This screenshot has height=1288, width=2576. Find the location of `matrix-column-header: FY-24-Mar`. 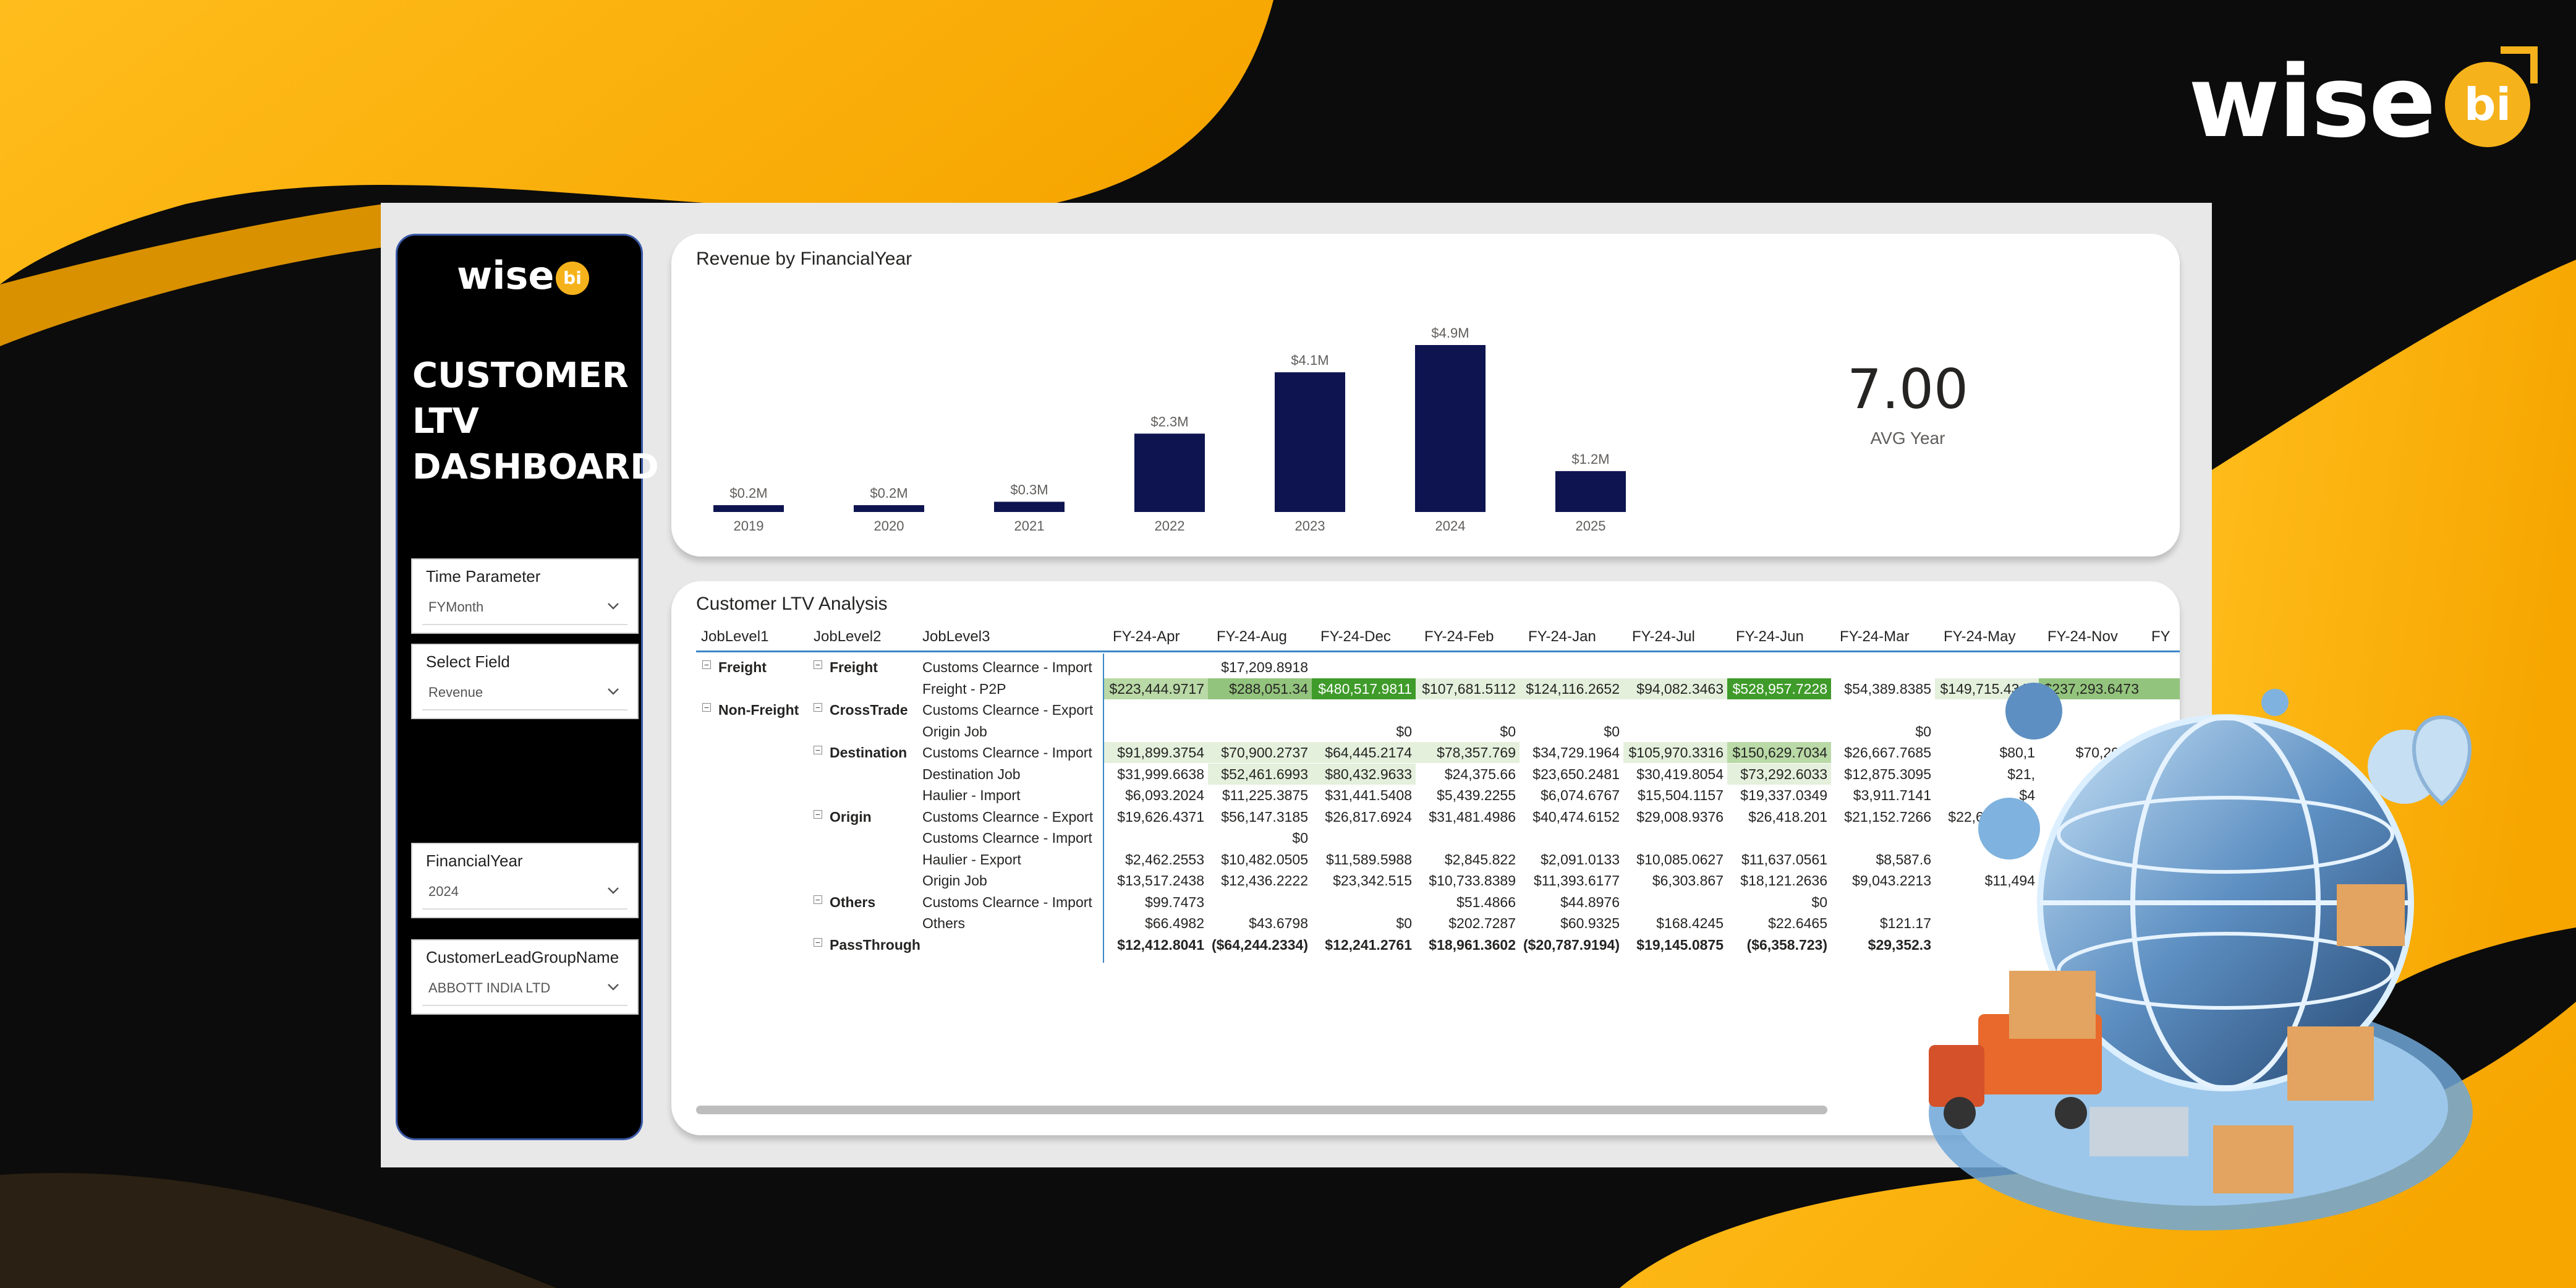

matrix-column-header: FY-24-Mar is located at coordinates (1875, 636).